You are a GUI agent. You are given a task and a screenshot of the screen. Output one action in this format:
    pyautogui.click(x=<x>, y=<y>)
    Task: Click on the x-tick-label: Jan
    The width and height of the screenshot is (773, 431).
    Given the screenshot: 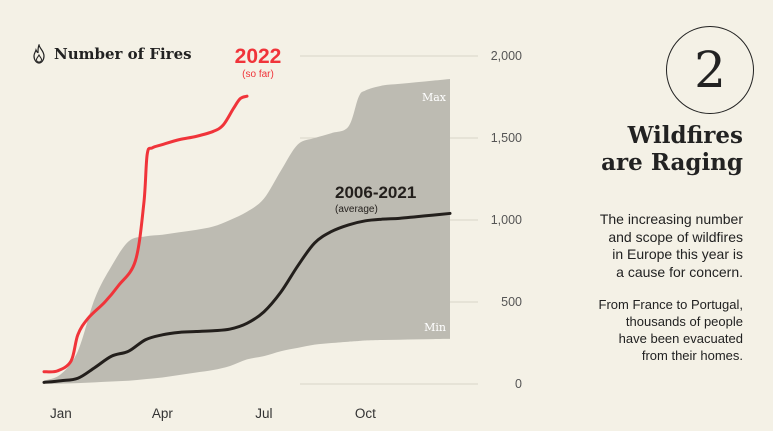 What is the action you would take?
    pyautogui.click(x=61, y=413)
    